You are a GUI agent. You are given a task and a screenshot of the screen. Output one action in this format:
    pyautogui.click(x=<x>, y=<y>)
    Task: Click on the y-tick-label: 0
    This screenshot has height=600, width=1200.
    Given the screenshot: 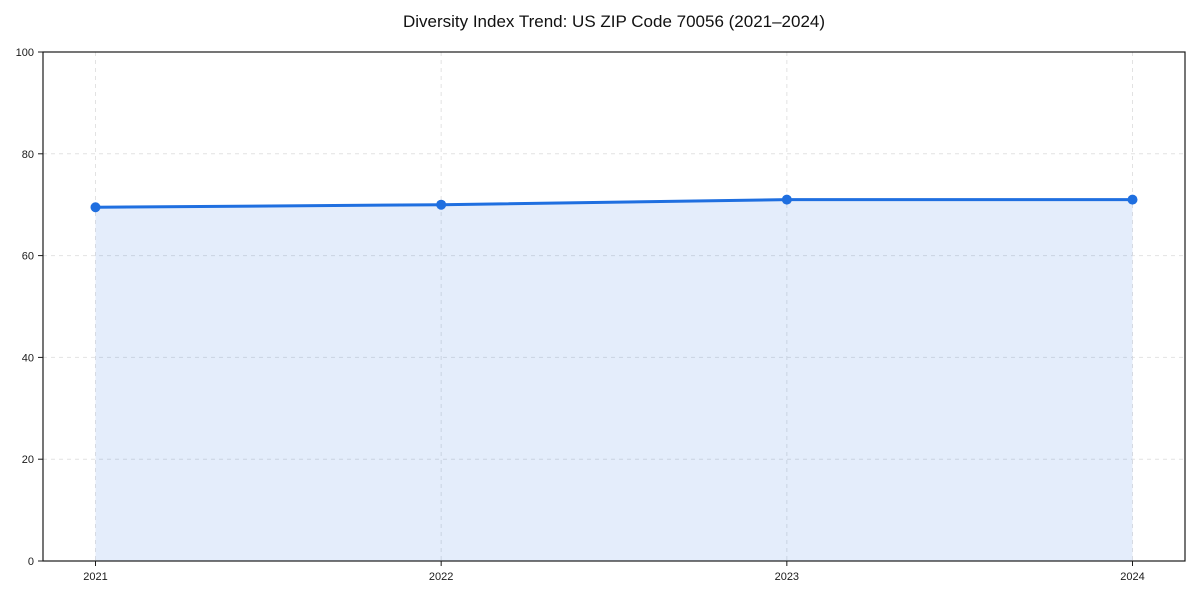 What is the action you would take?
    pyautogui.click(x=31, y=562)
    